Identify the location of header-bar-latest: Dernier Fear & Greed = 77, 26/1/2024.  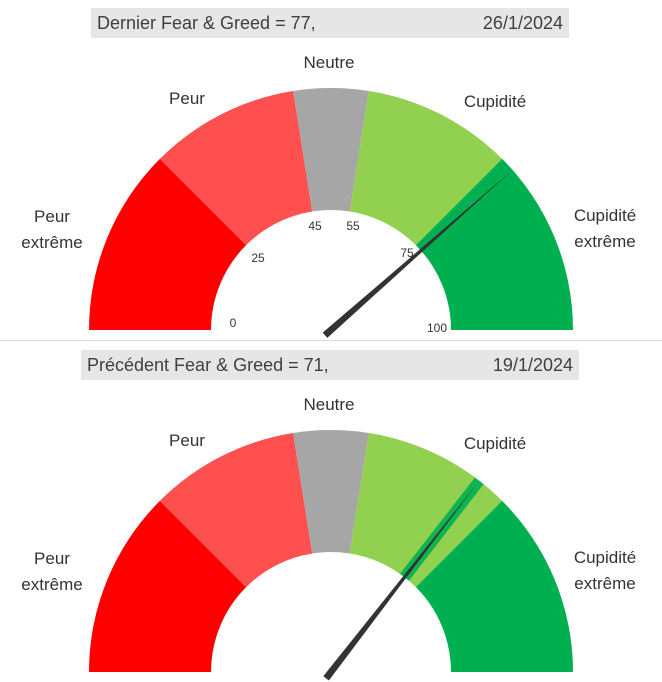
(330, 23).